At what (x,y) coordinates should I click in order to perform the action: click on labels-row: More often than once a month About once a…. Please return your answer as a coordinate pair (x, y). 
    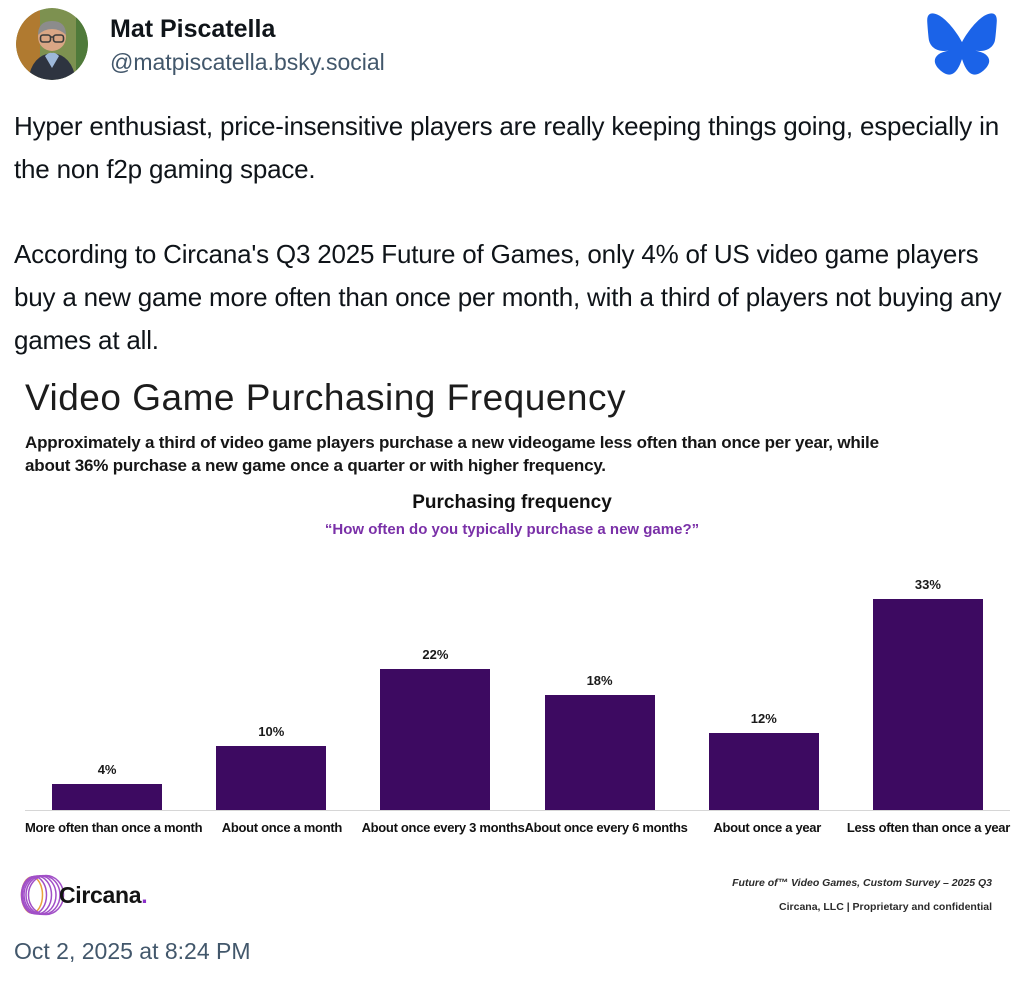
    Looking at the image, I should click on (517, 827).